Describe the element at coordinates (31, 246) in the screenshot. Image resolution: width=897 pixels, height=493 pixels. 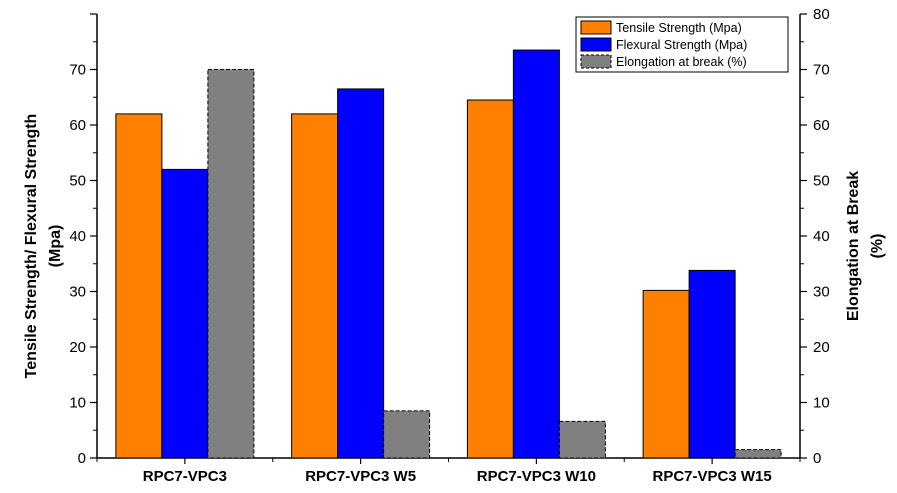
I see `left-axis-title-line: Tensile Strength/ Flexural Strength` at that location.